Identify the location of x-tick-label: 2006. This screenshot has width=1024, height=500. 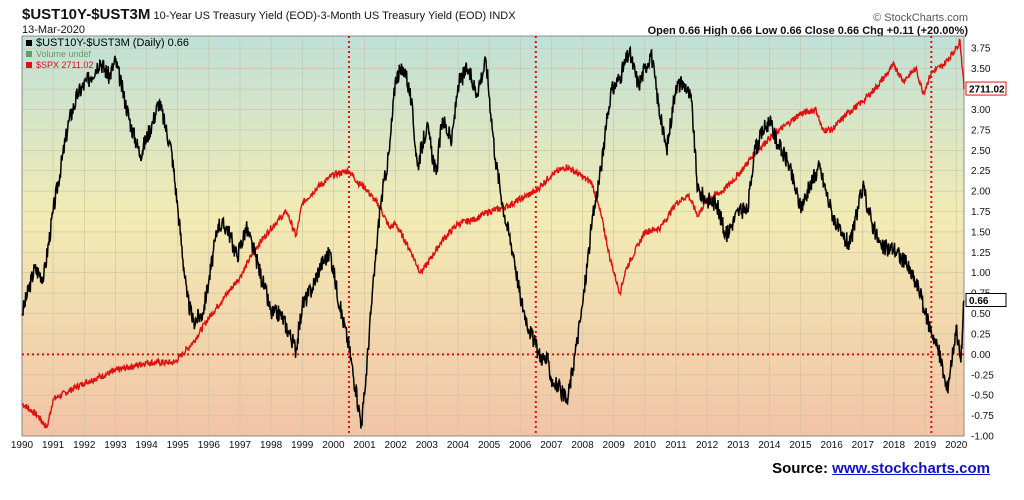
(520, 445).